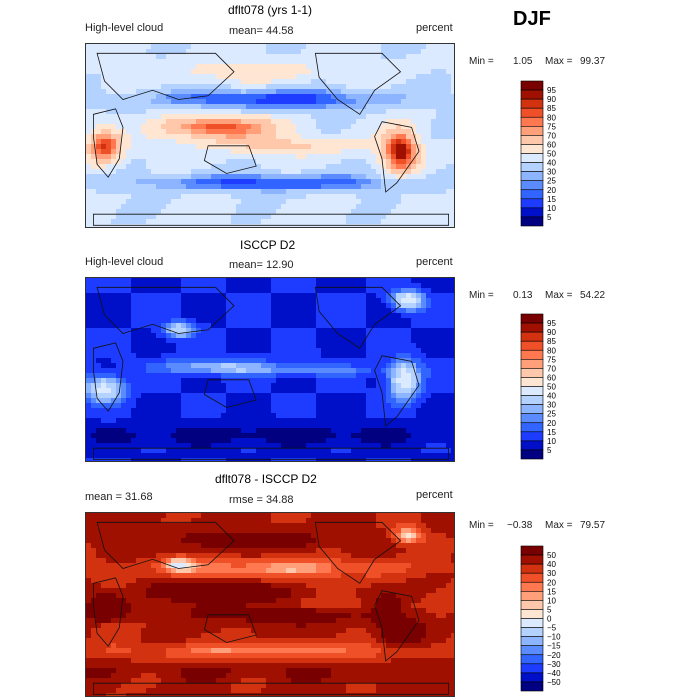 The image size is (700, 700). What do you see at coordinates (268, 245) in the screenshot?
I see `panel2-title: ISCCP D2` at bounding box center [268, 245].